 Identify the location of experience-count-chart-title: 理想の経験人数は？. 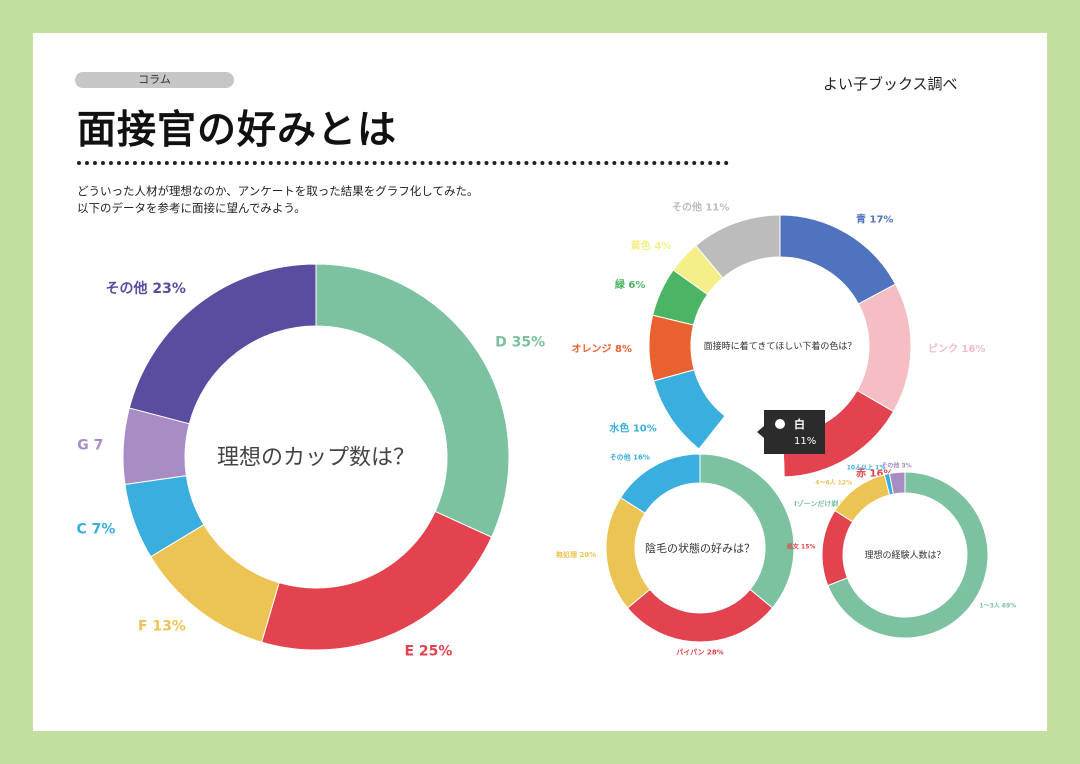
(904, 555).